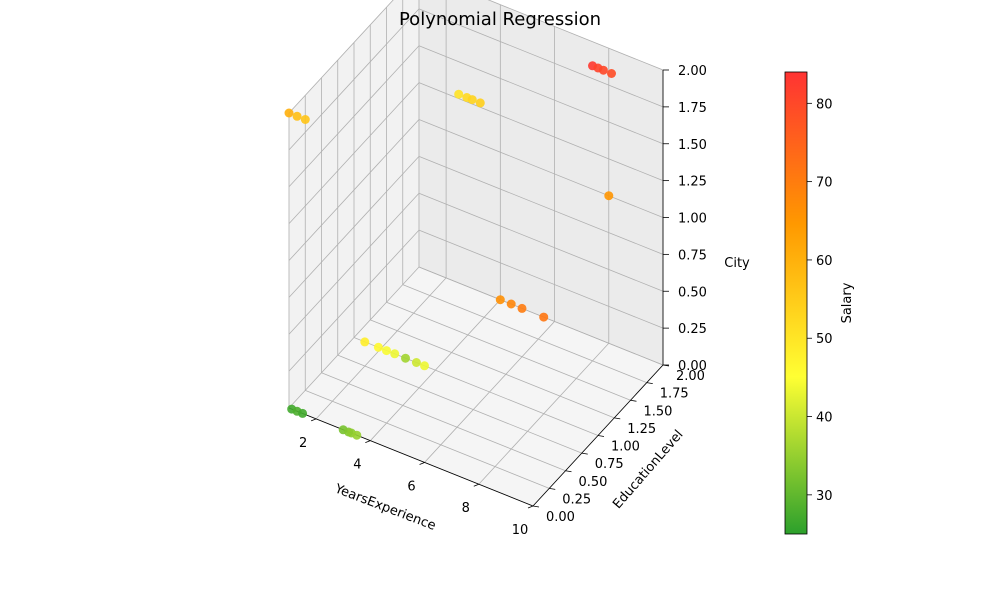 This screenshot has width=1000, height=604. Describe the element at coordinates (520, 530) in the screenshot. I see `x-tick-label: 10` at that location.